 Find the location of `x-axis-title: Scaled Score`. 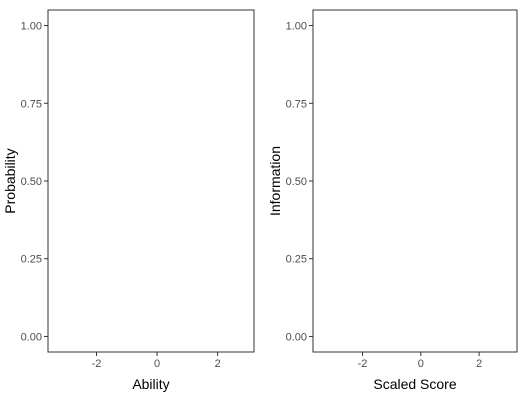

x-axis-title: Scaled Score is located at coordinates (414, 384).